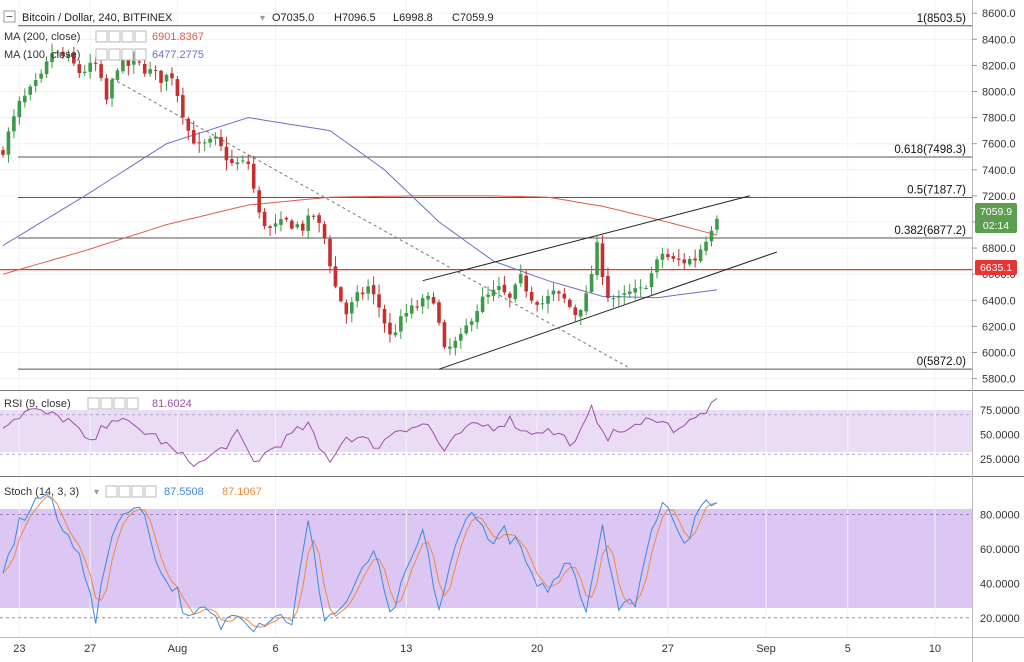 The image size is (1024, 662). What do you see at coordinates (178, 55) in the screenshot?
I see `ma100-value: 6477.2775` at bounding box center [178, 55].